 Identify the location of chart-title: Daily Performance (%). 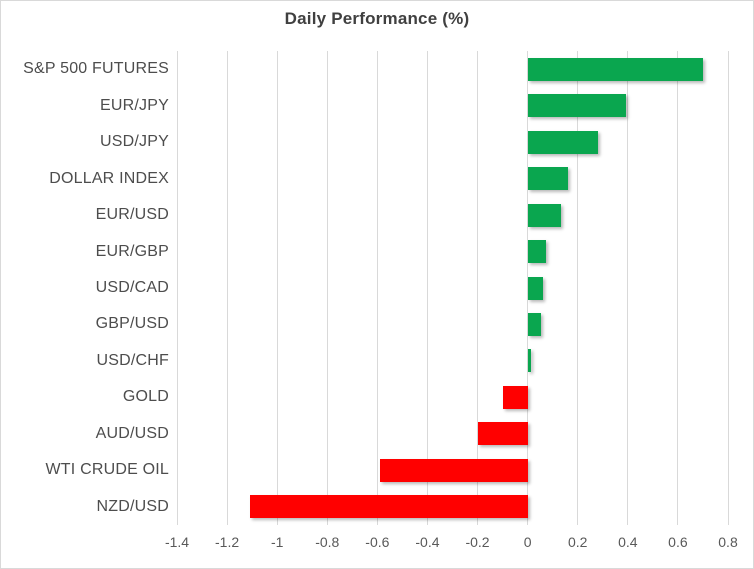
(377, 18).